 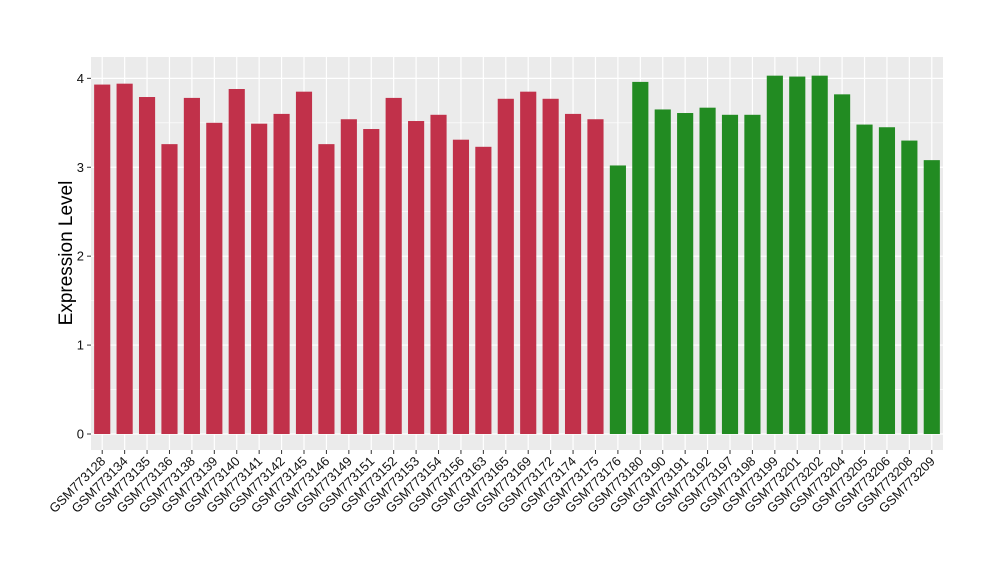 I want to click on bar-gsm773169, so click(x=528, y=262).